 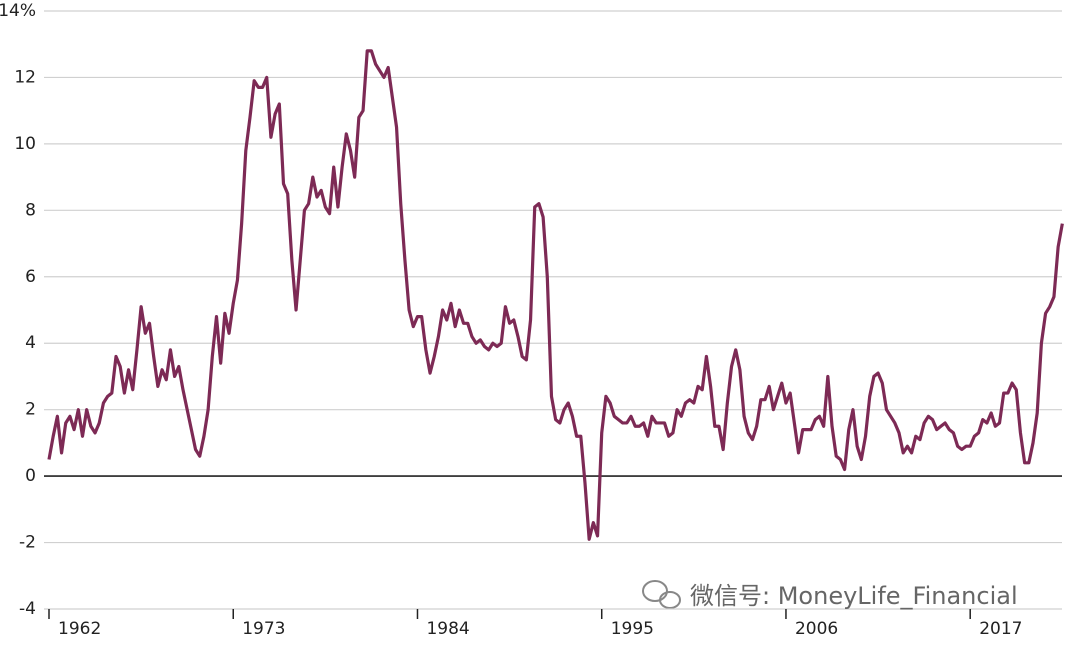 What do you see at coordinates (854, 596) in the screenshot?
I see `watermark: 微信号: MoneyLife_Financial` at bounding box center [854, 596].